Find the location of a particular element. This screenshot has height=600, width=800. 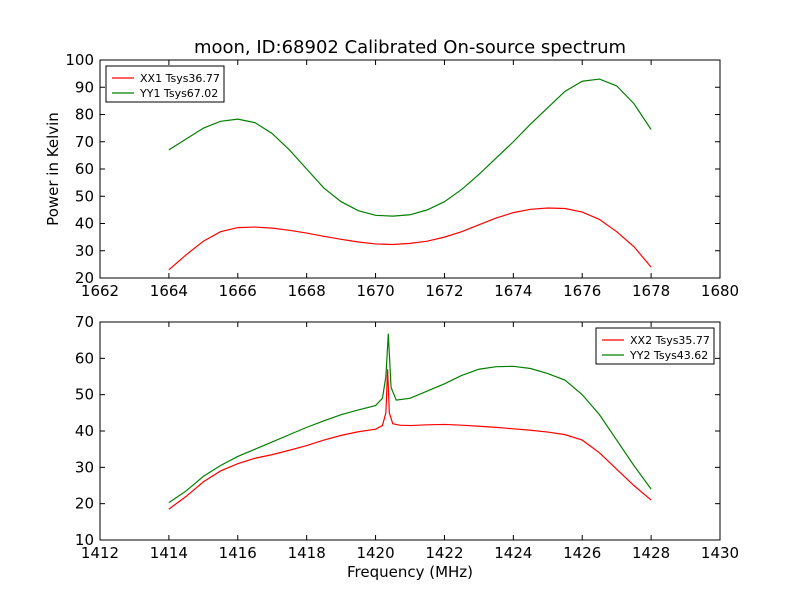

x-tick-label: 1414 is located at coordinates (169, 553).